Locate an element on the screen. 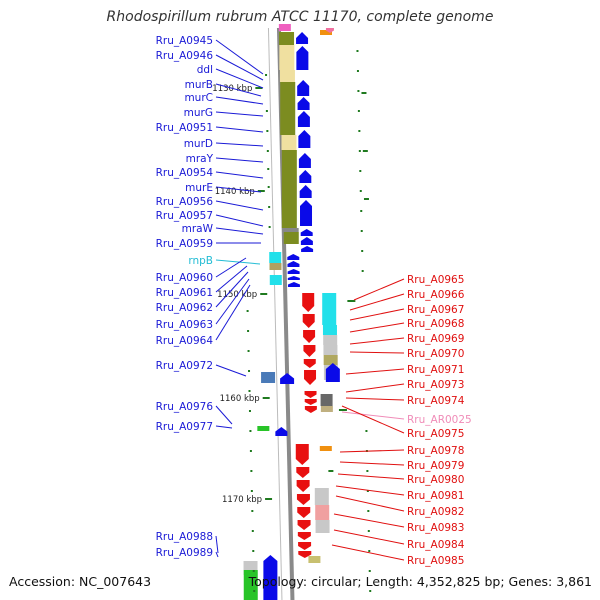 This screenshot has width=600, height=600. kbp-tick-label: 1130 kbp is located at coordinates (232, 89).